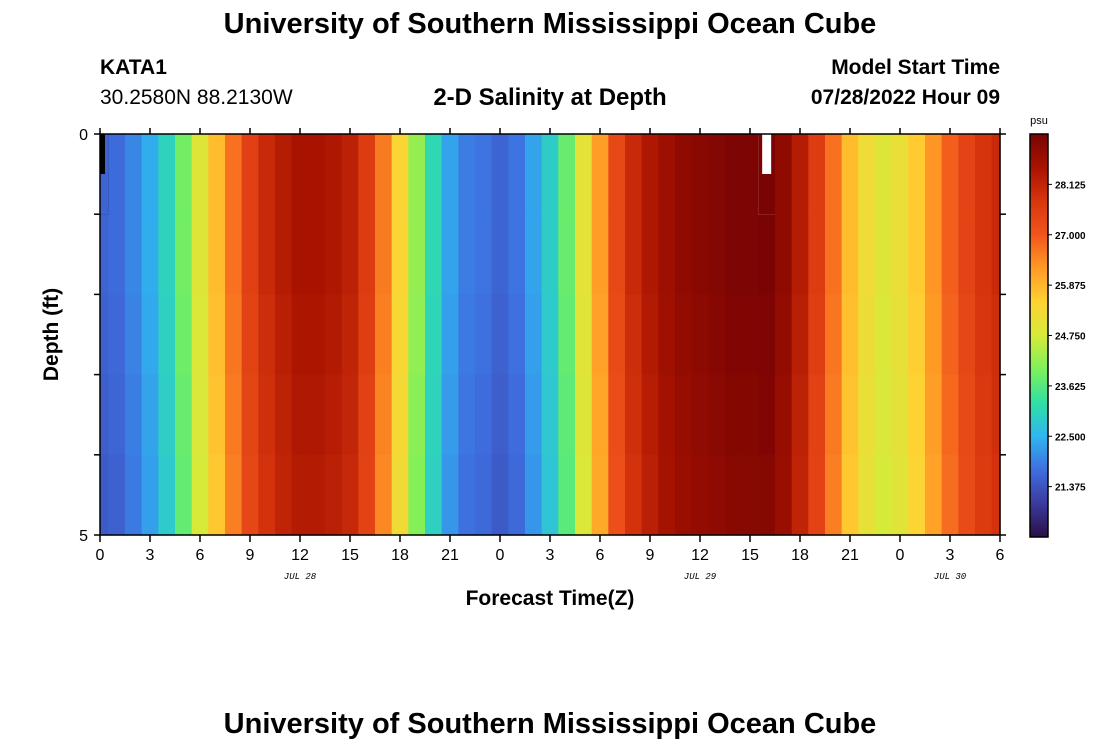 The width and height of the screenshot is (1100, 750). I want to click on x-tick-label: 6, so click(200, 555).